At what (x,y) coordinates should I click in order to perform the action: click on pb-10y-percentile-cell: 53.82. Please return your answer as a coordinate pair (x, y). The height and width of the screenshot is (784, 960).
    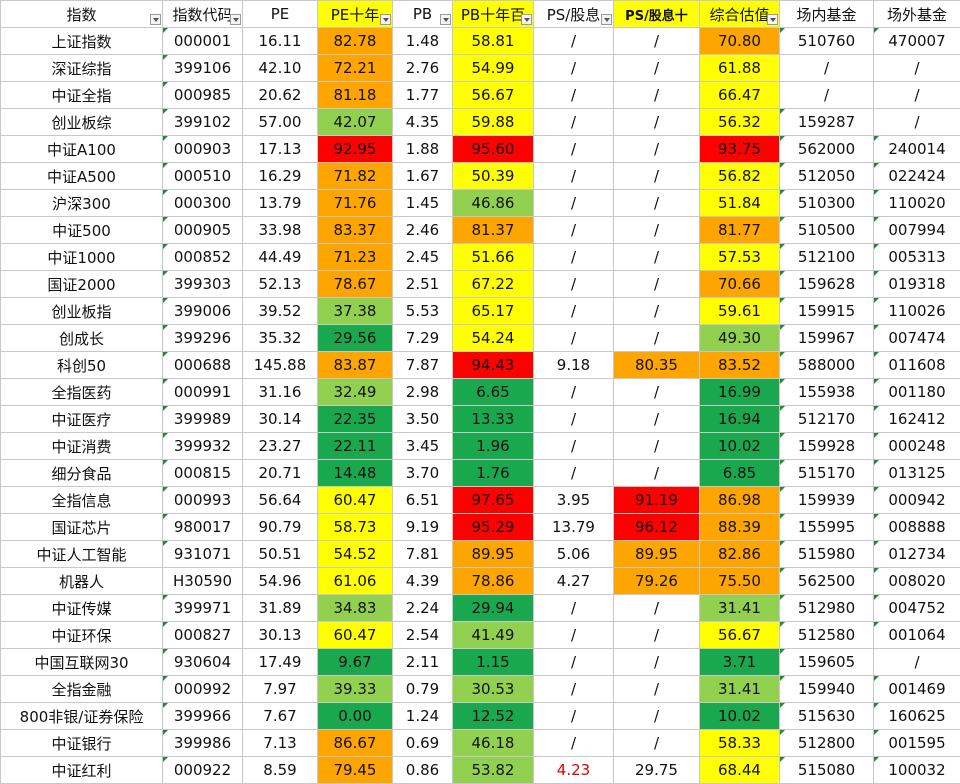
    Looking at the image, I should click on (493, 770).